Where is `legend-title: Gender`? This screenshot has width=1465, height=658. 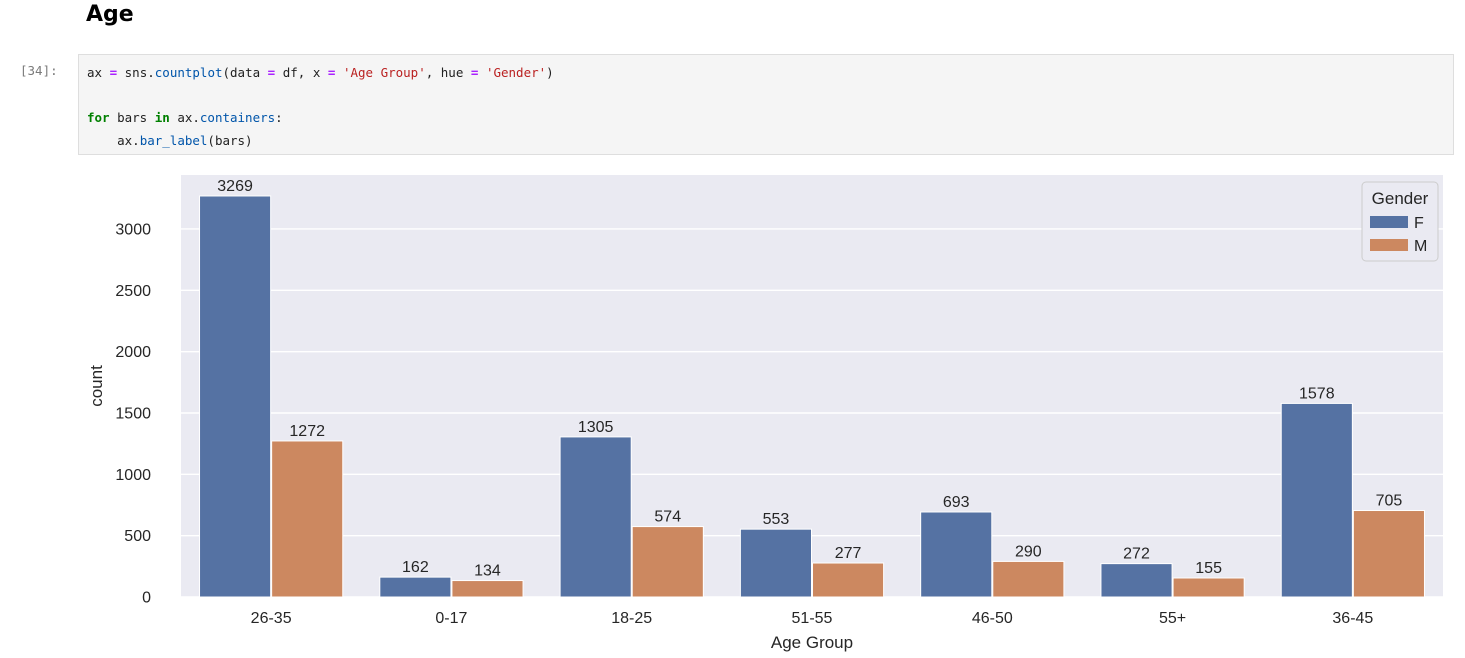
legend-title: Gender is located at coordinates (1400, 198).